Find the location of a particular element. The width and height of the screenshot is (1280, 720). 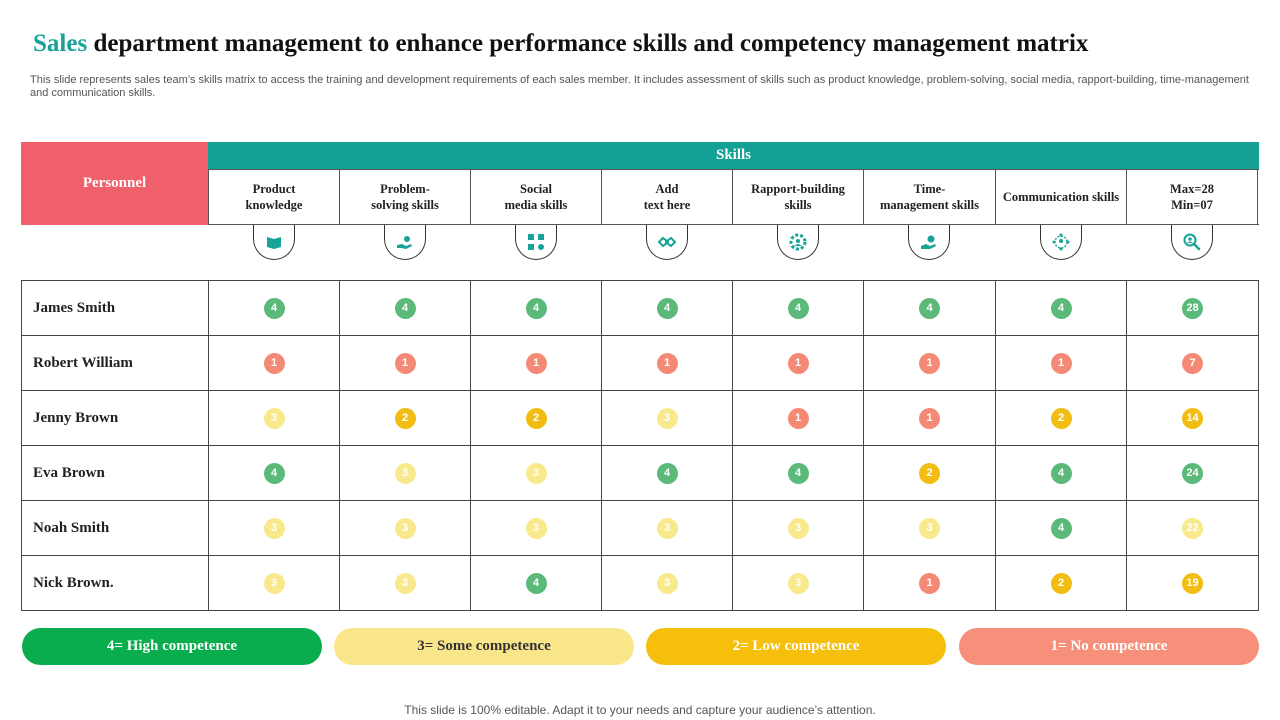

total-cell: 28 is located at coordinates (1192, 308).